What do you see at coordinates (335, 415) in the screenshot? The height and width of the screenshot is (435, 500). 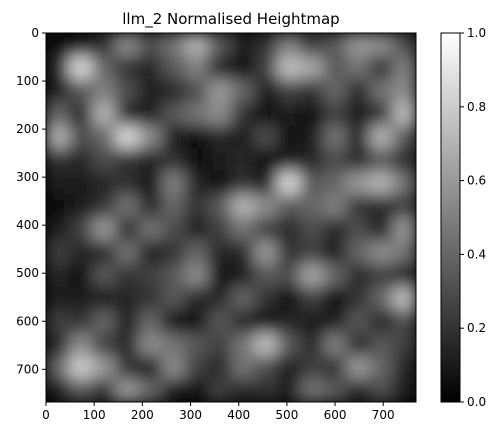 I see `x-tick-label: 600` at bounding box center [335, 415].